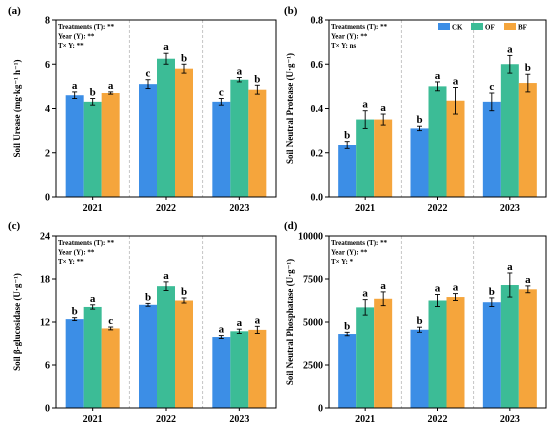 This screenshot has width=550, height=430. What do you see at coordinates (510, 26) in the screenshot?
I see `legend-swatch-bf` at bounding box center [510, 26].